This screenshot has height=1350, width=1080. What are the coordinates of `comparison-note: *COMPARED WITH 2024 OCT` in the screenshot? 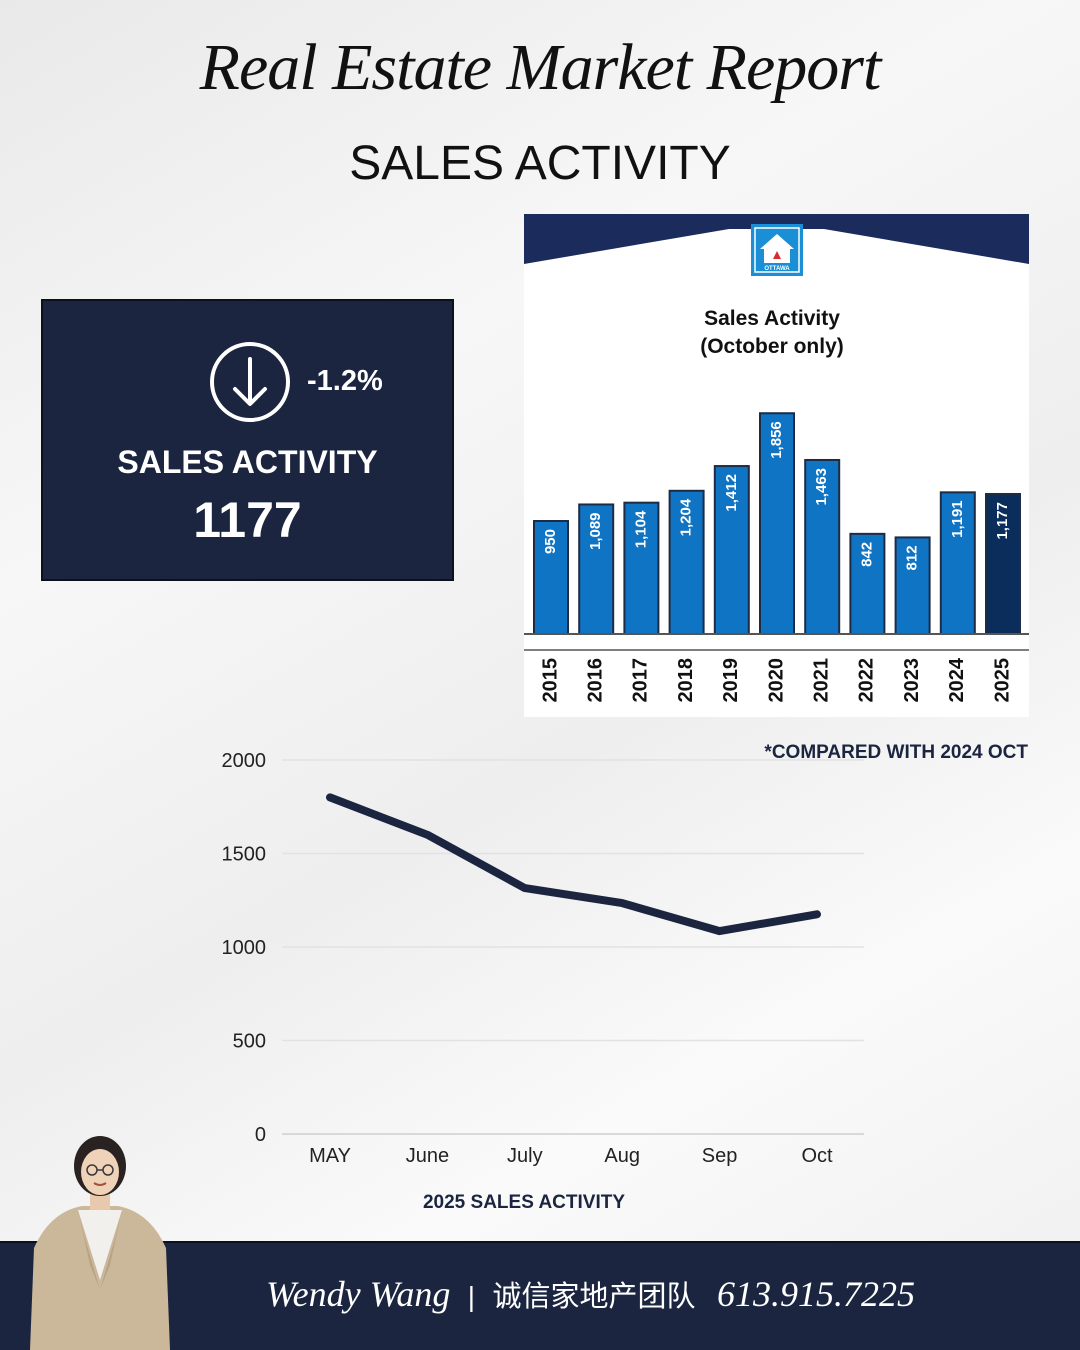 It's located at (896, 752).